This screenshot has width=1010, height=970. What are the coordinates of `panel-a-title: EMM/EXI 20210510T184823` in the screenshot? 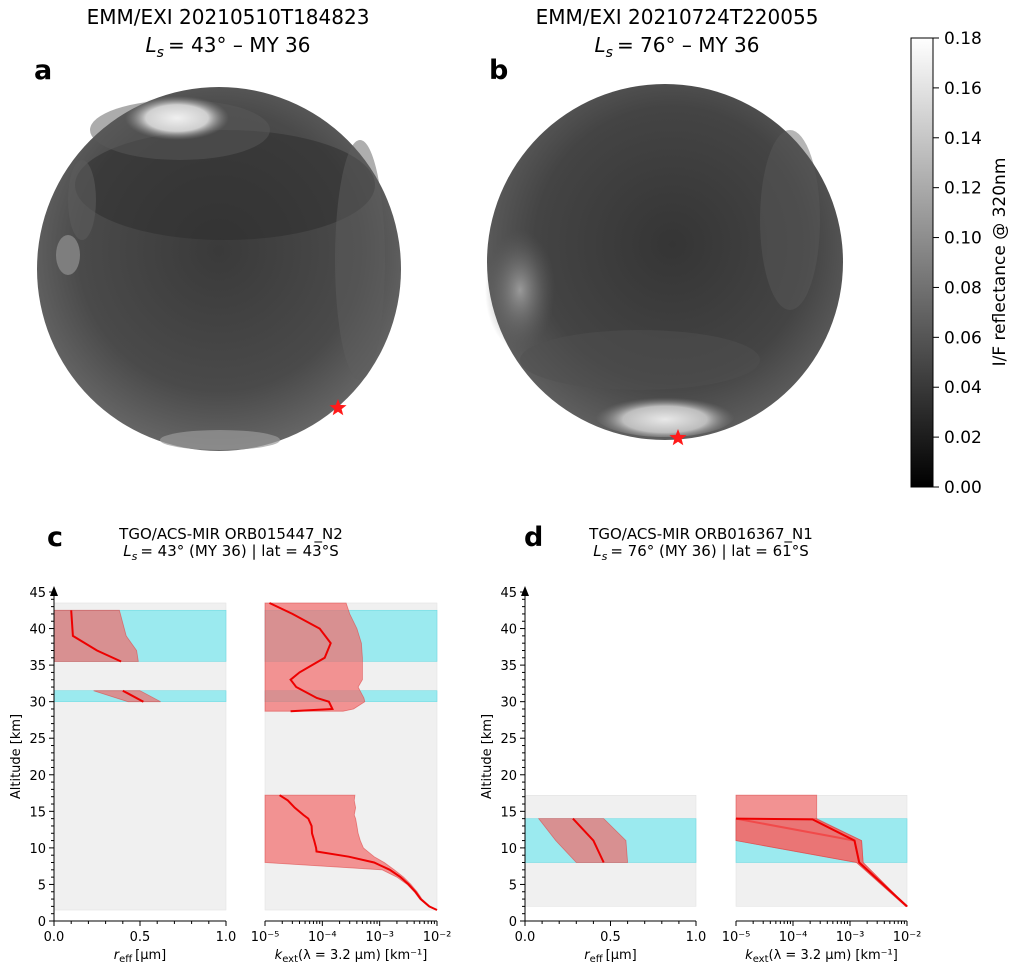 It's located at (228, 17).